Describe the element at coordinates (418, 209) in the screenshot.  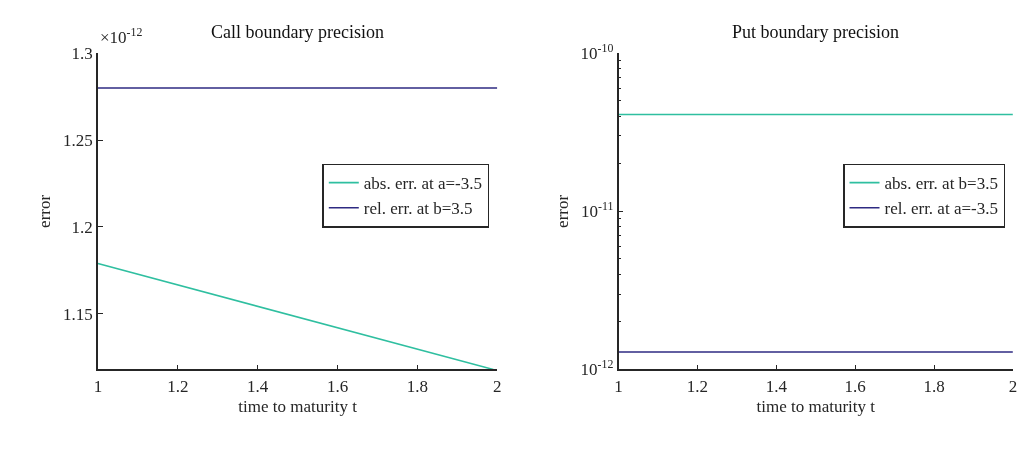
I see `legend-label: rel. err. at b=3.5` at that location.